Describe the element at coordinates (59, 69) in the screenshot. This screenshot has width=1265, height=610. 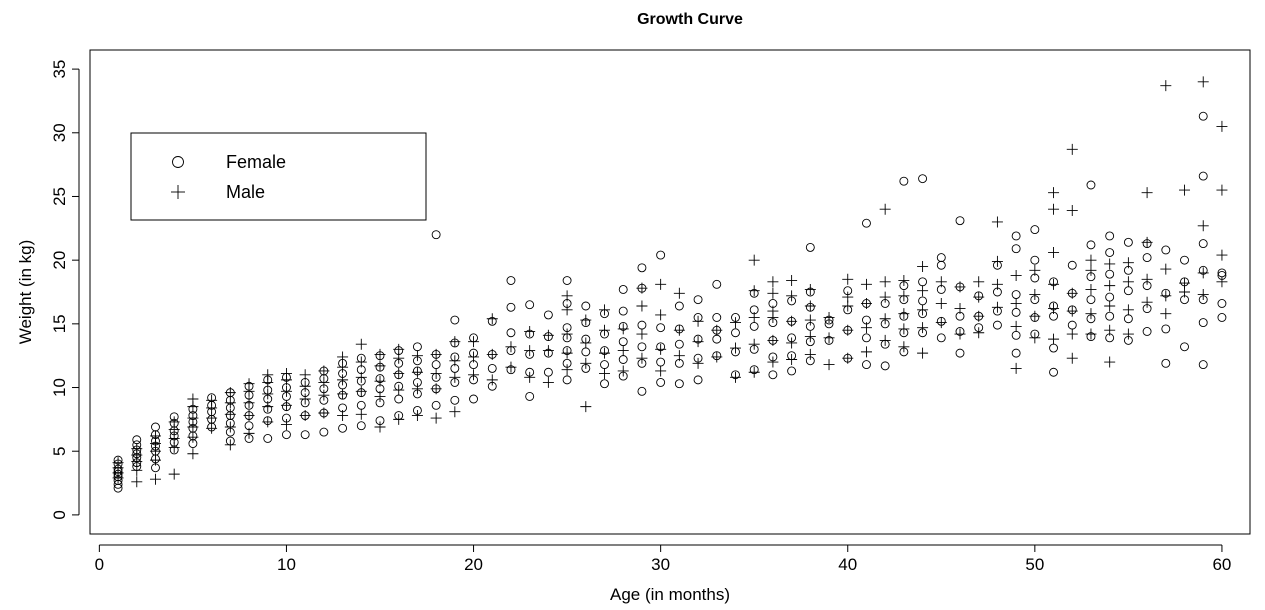
I see `y-tick-label: 35` at that location.